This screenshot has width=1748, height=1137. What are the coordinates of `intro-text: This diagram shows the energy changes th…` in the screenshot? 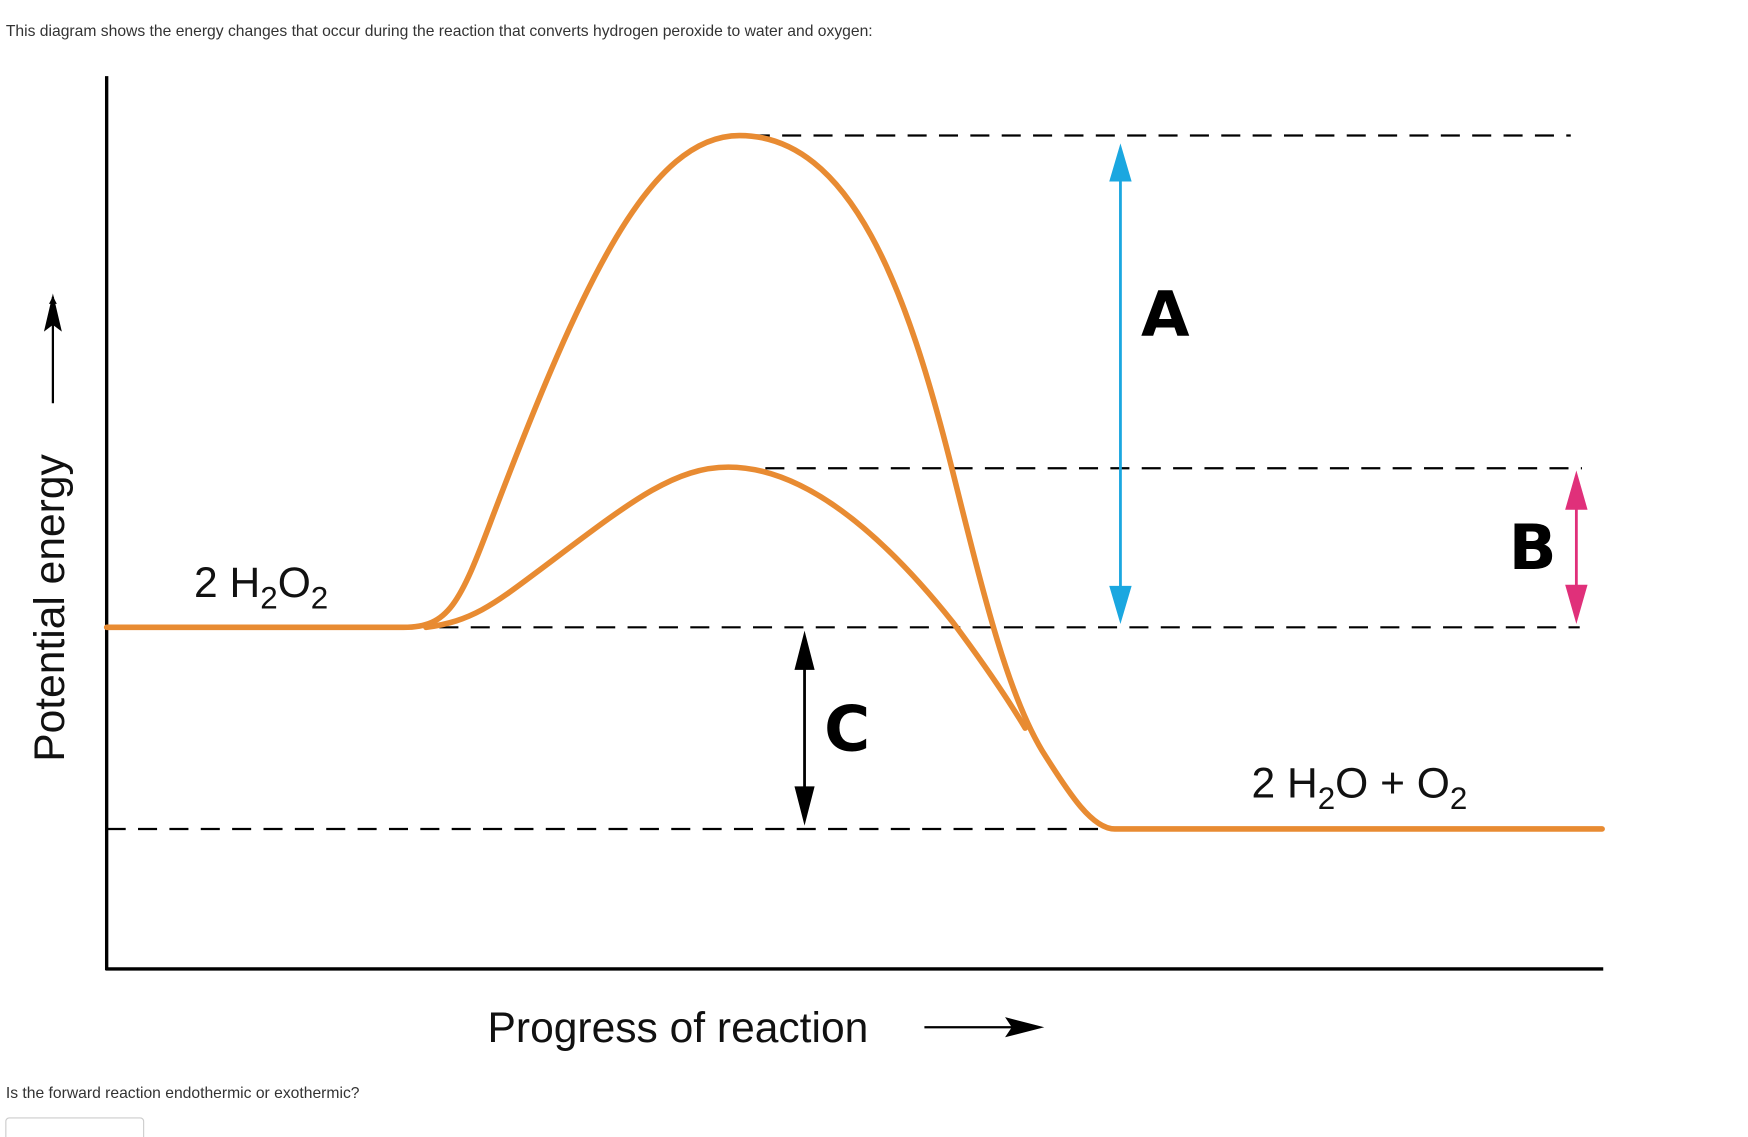 It's located at (439, 31).